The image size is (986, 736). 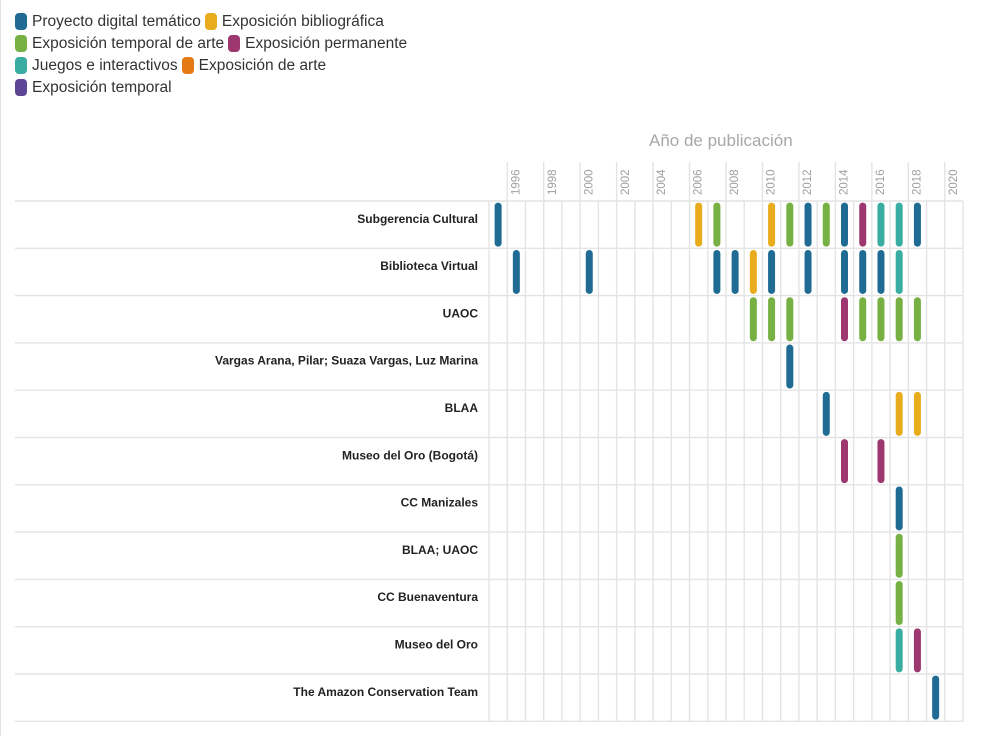 I want to click on x-tick-label: 2002, so click(x=626, y=182).